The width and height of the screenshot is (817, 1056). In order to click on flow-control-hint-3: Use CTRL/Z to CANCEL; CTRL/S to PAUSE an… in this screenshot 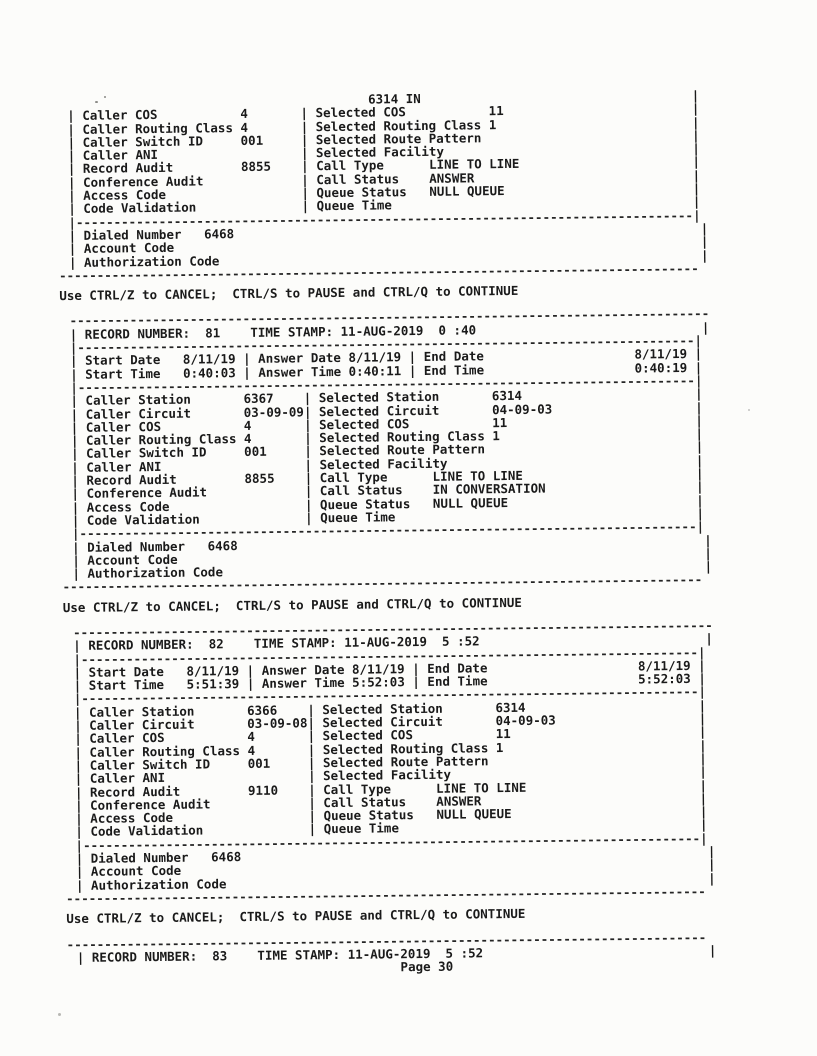, I will do `click(296, 916)`.